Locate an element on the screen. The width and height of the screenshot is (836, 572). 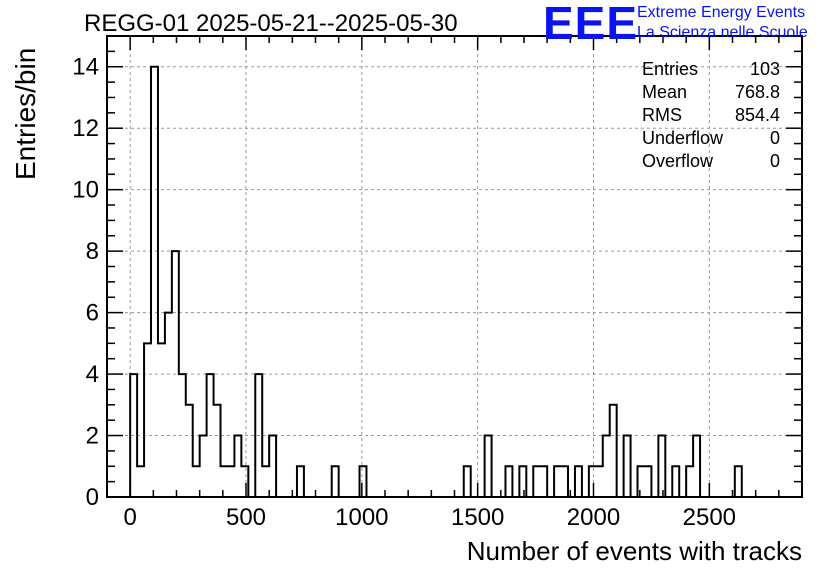
stat-label: Underflow is located at coordinates (683, 138).